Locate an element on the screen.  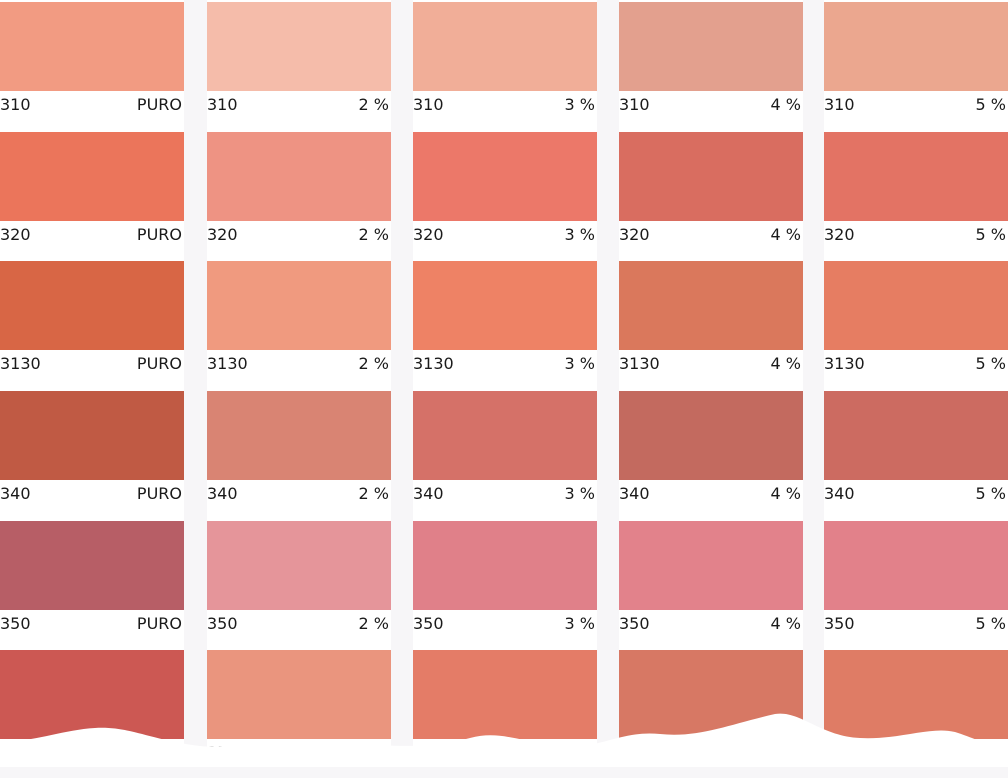
swatch-cell: 310 3 % is located at coordinates (505, 65).